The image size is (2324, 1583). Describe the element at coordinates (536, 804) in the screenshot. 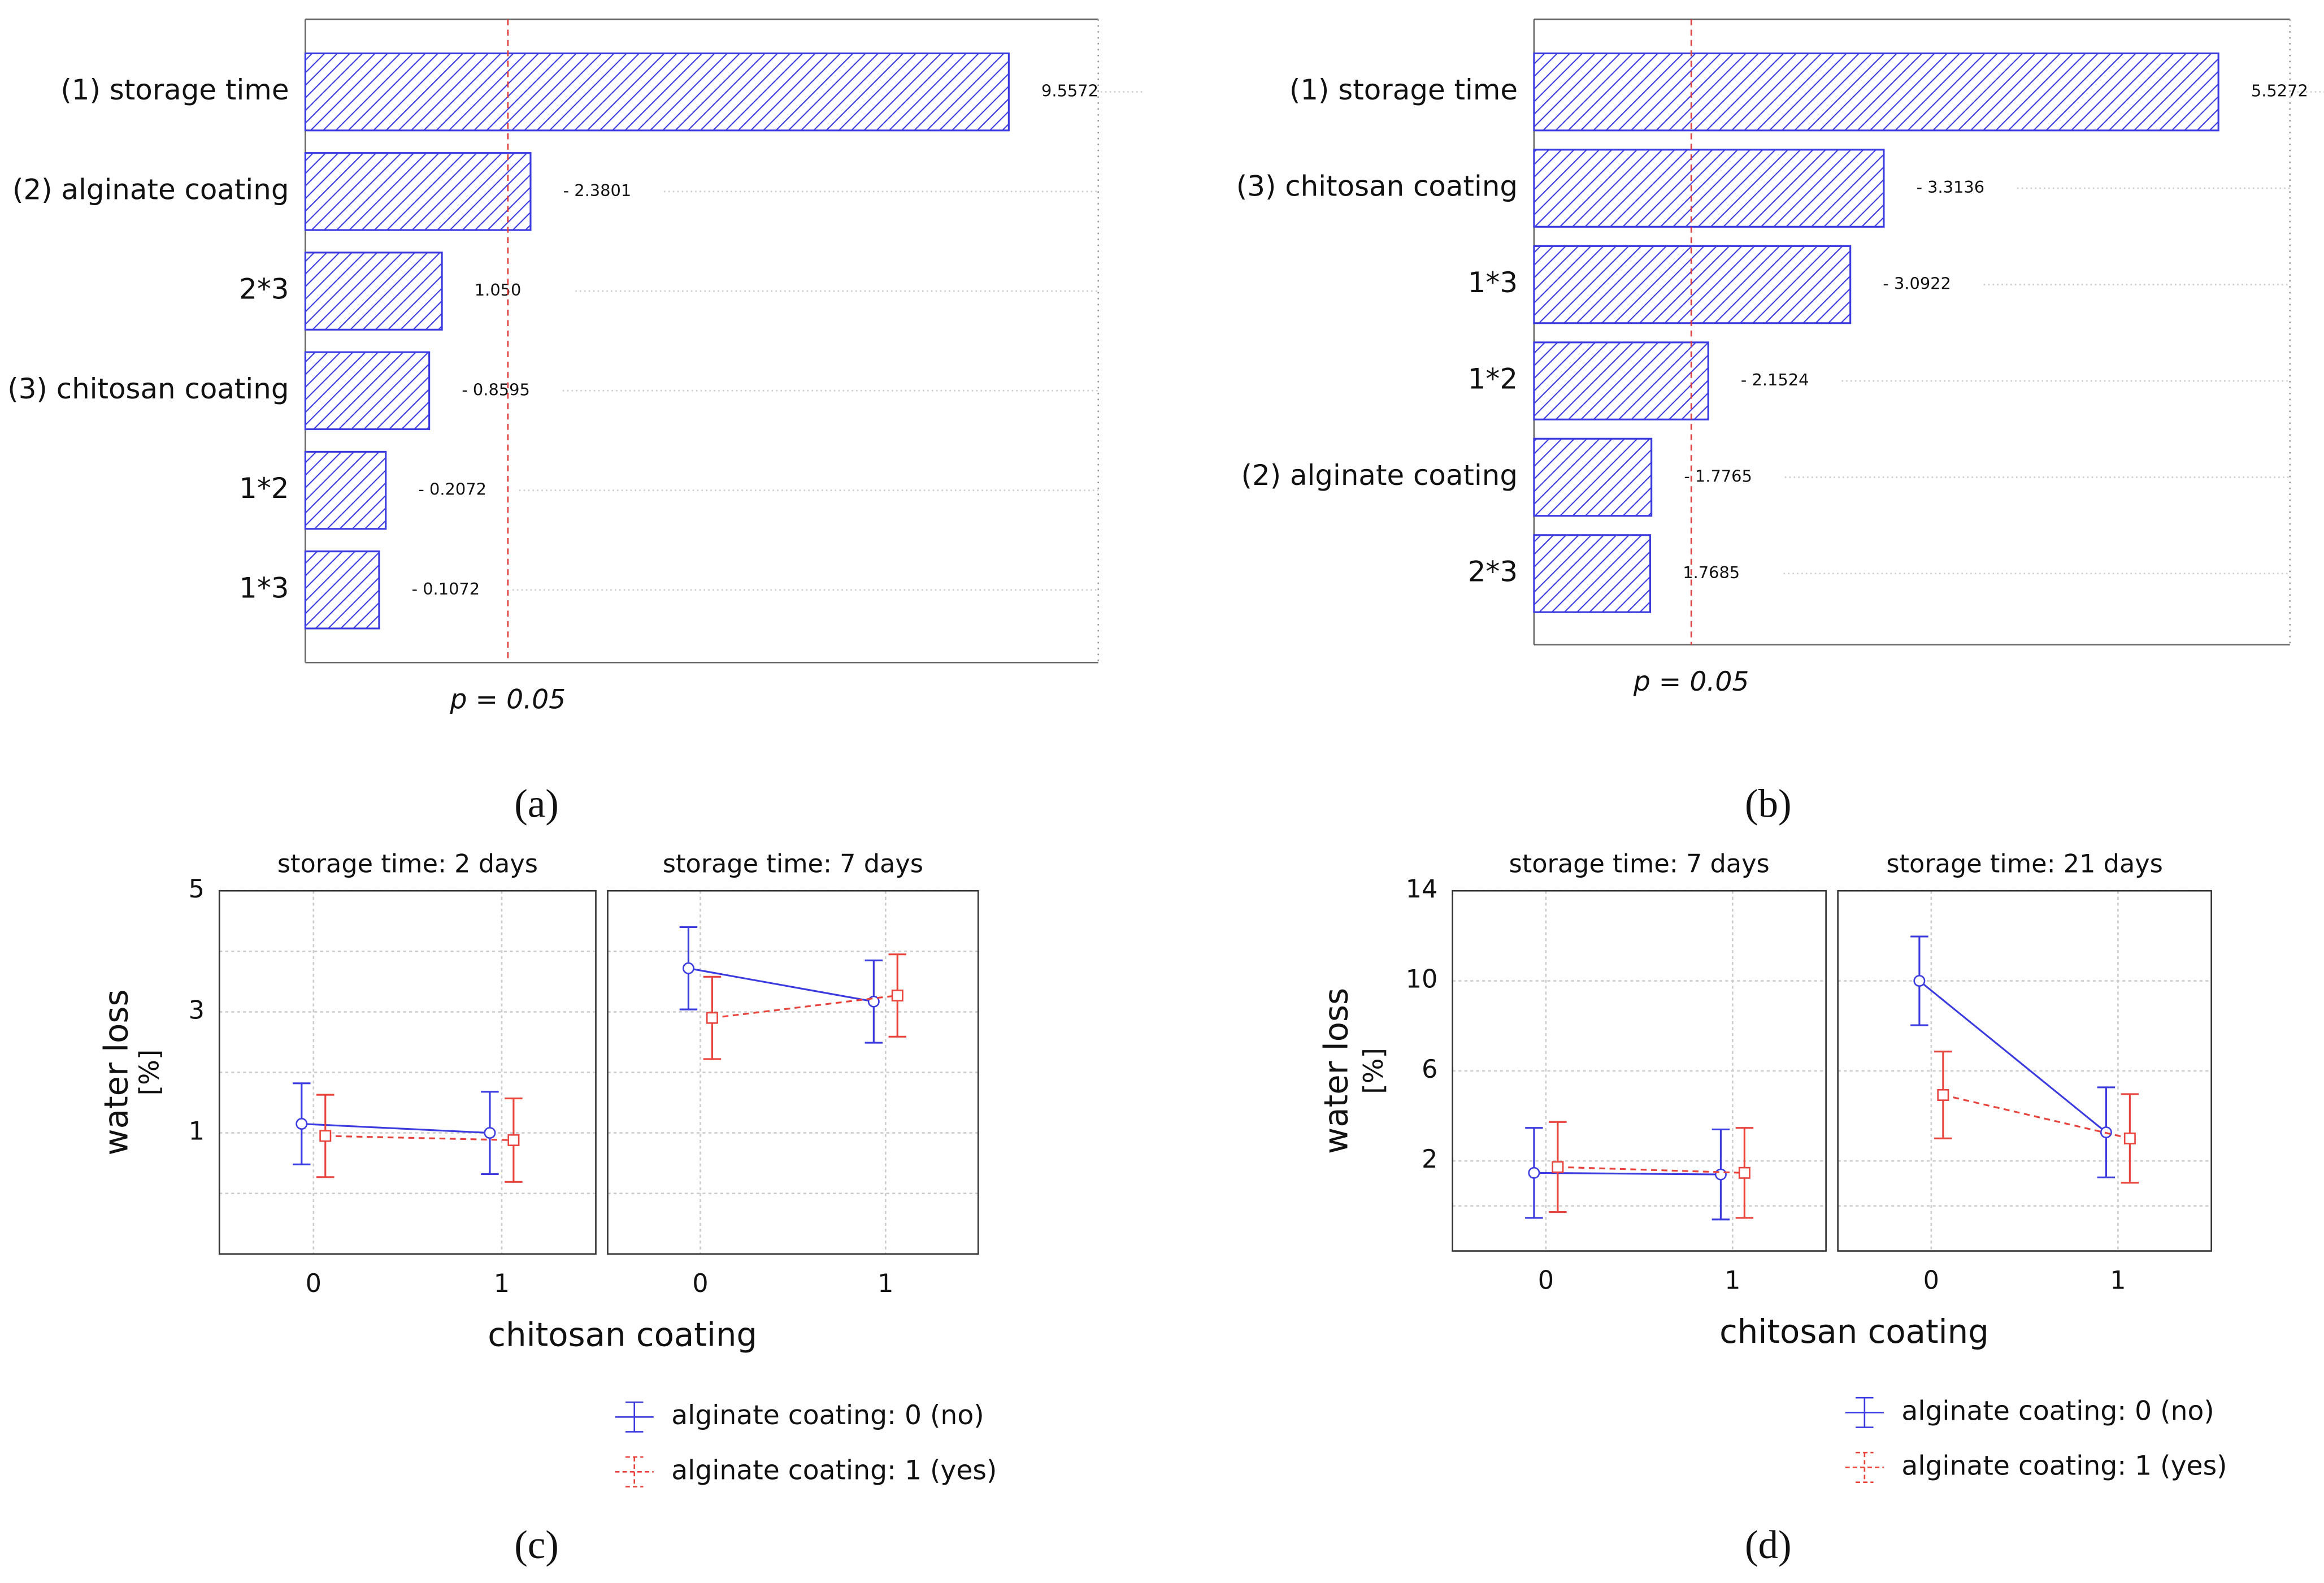

I see `caption: (a)` at that location.